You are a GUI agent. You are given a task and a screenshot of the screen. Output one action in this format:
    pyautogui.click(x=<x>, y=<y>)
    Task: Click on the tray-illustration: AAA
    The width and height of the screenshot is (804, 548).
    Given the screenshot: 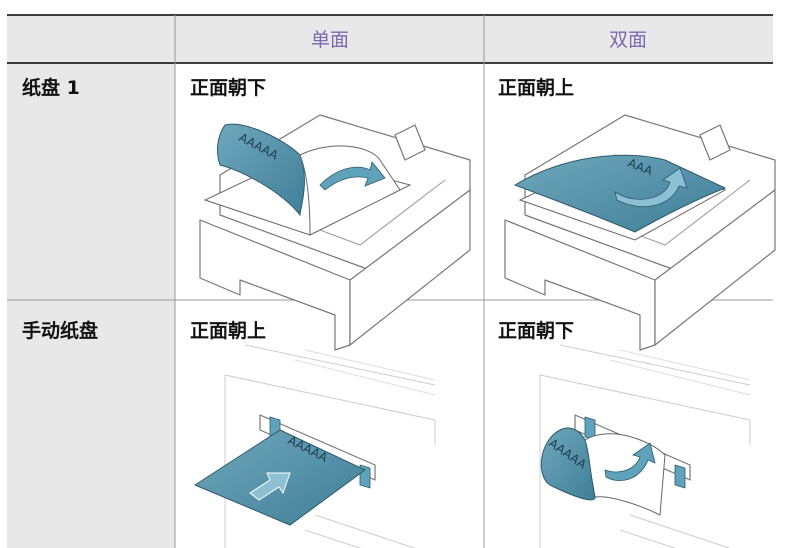 What is the action you would take?
    pyautogui.click(x=640, y=232)
    